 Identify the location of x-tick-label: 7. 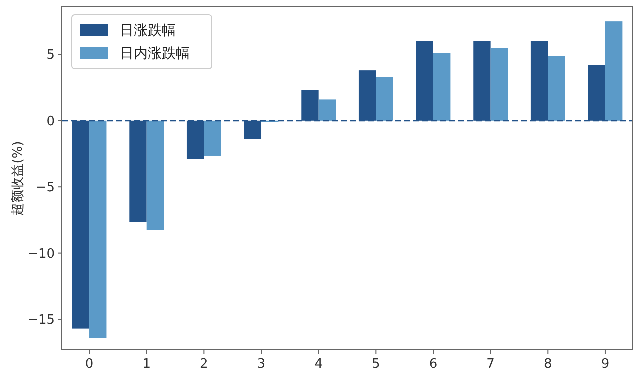
(490, 364).